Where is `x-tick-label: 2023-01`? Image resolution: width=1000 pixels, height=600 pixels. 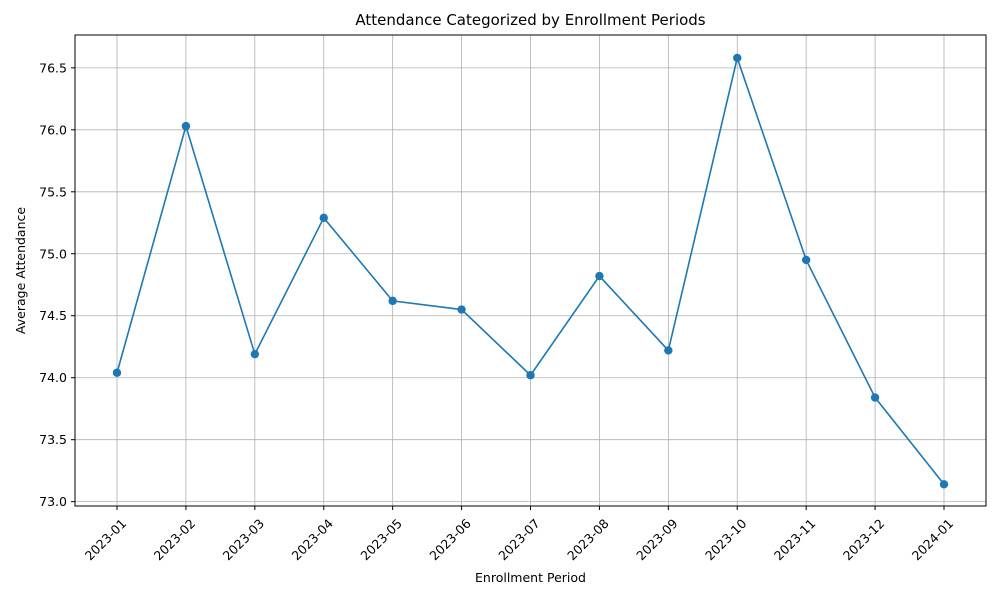 x-tick-label: 2023-01 is located at coordinates (106, 540).